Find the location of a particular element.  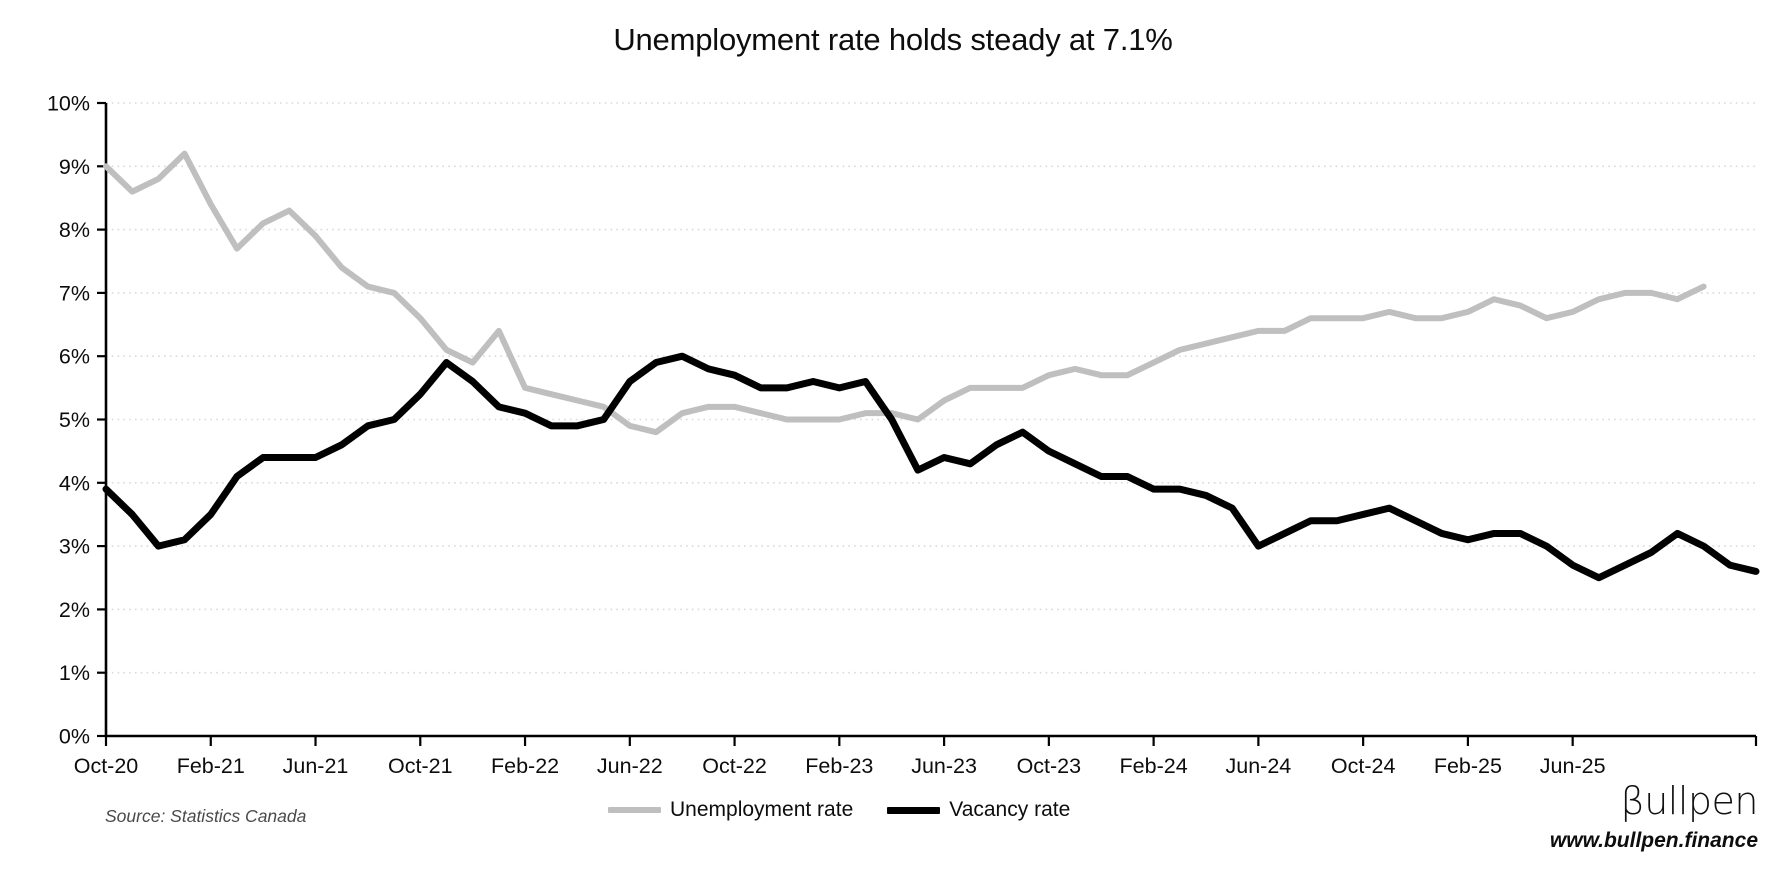

legend-label: Unemployment rate is located at coordinates (762, 809).